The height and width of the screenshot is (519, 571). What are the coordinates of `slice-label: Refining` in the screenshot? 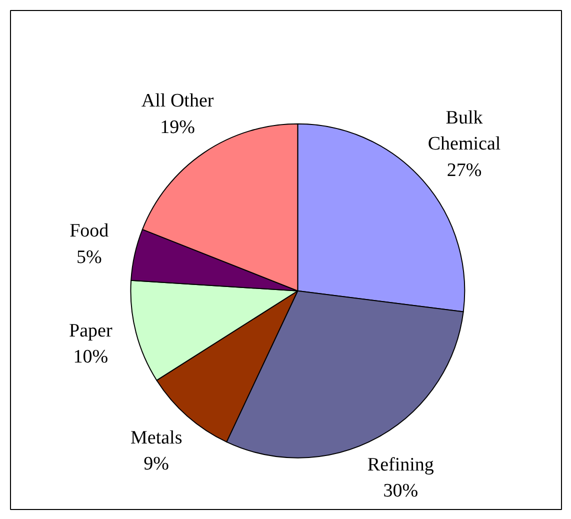 It's located at (400, 465).